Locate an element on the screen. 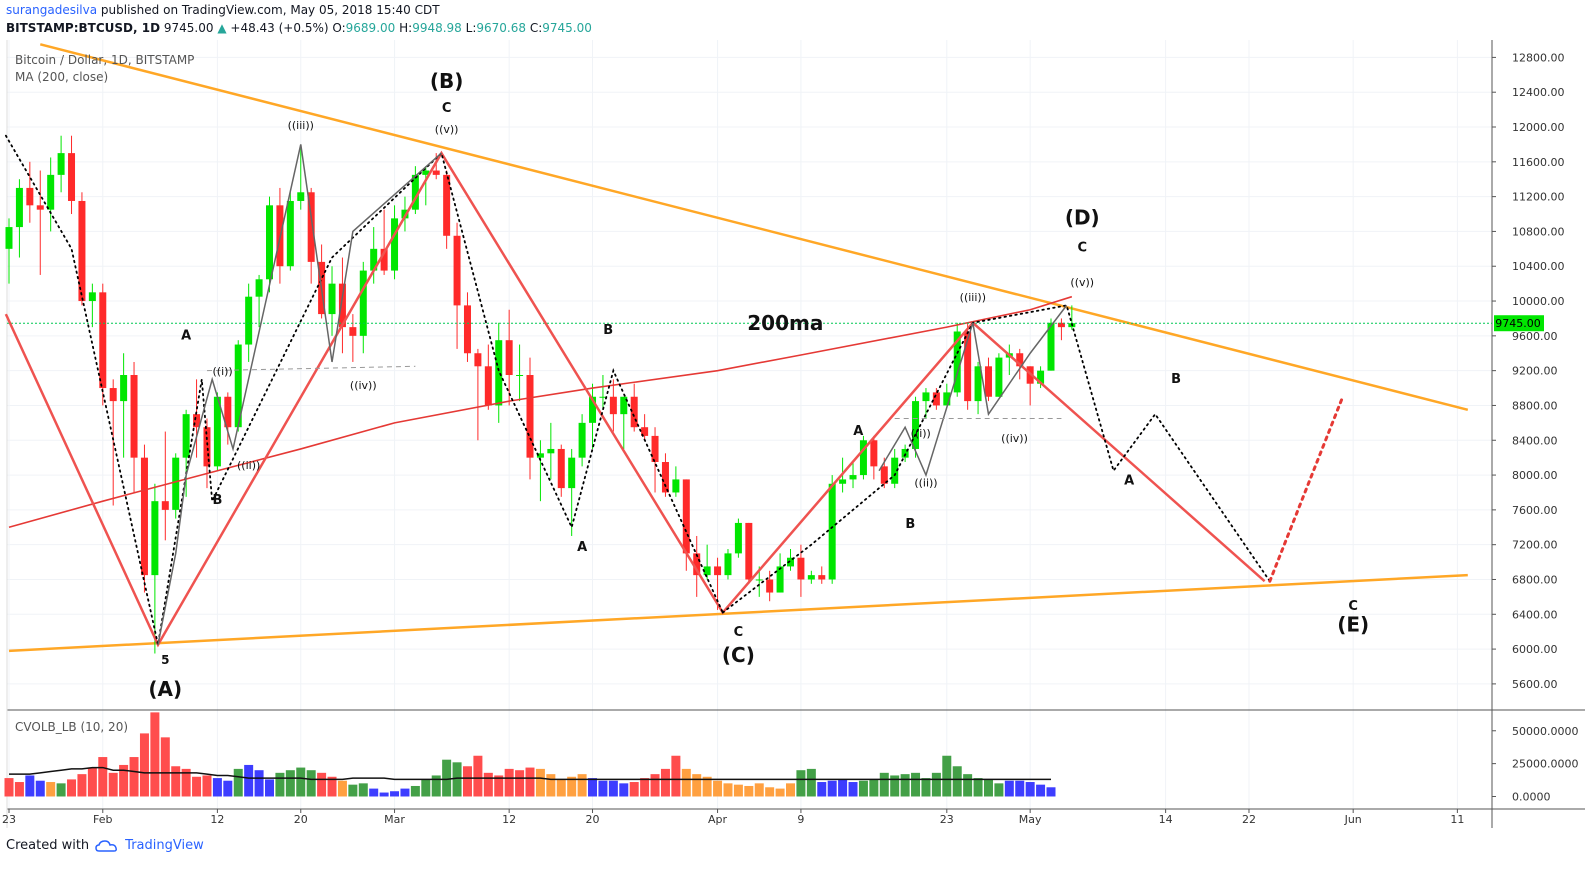 The width and height of the screenshot is (1585, 873). x-tick-label: 23 is located at coordinates (9, 819).